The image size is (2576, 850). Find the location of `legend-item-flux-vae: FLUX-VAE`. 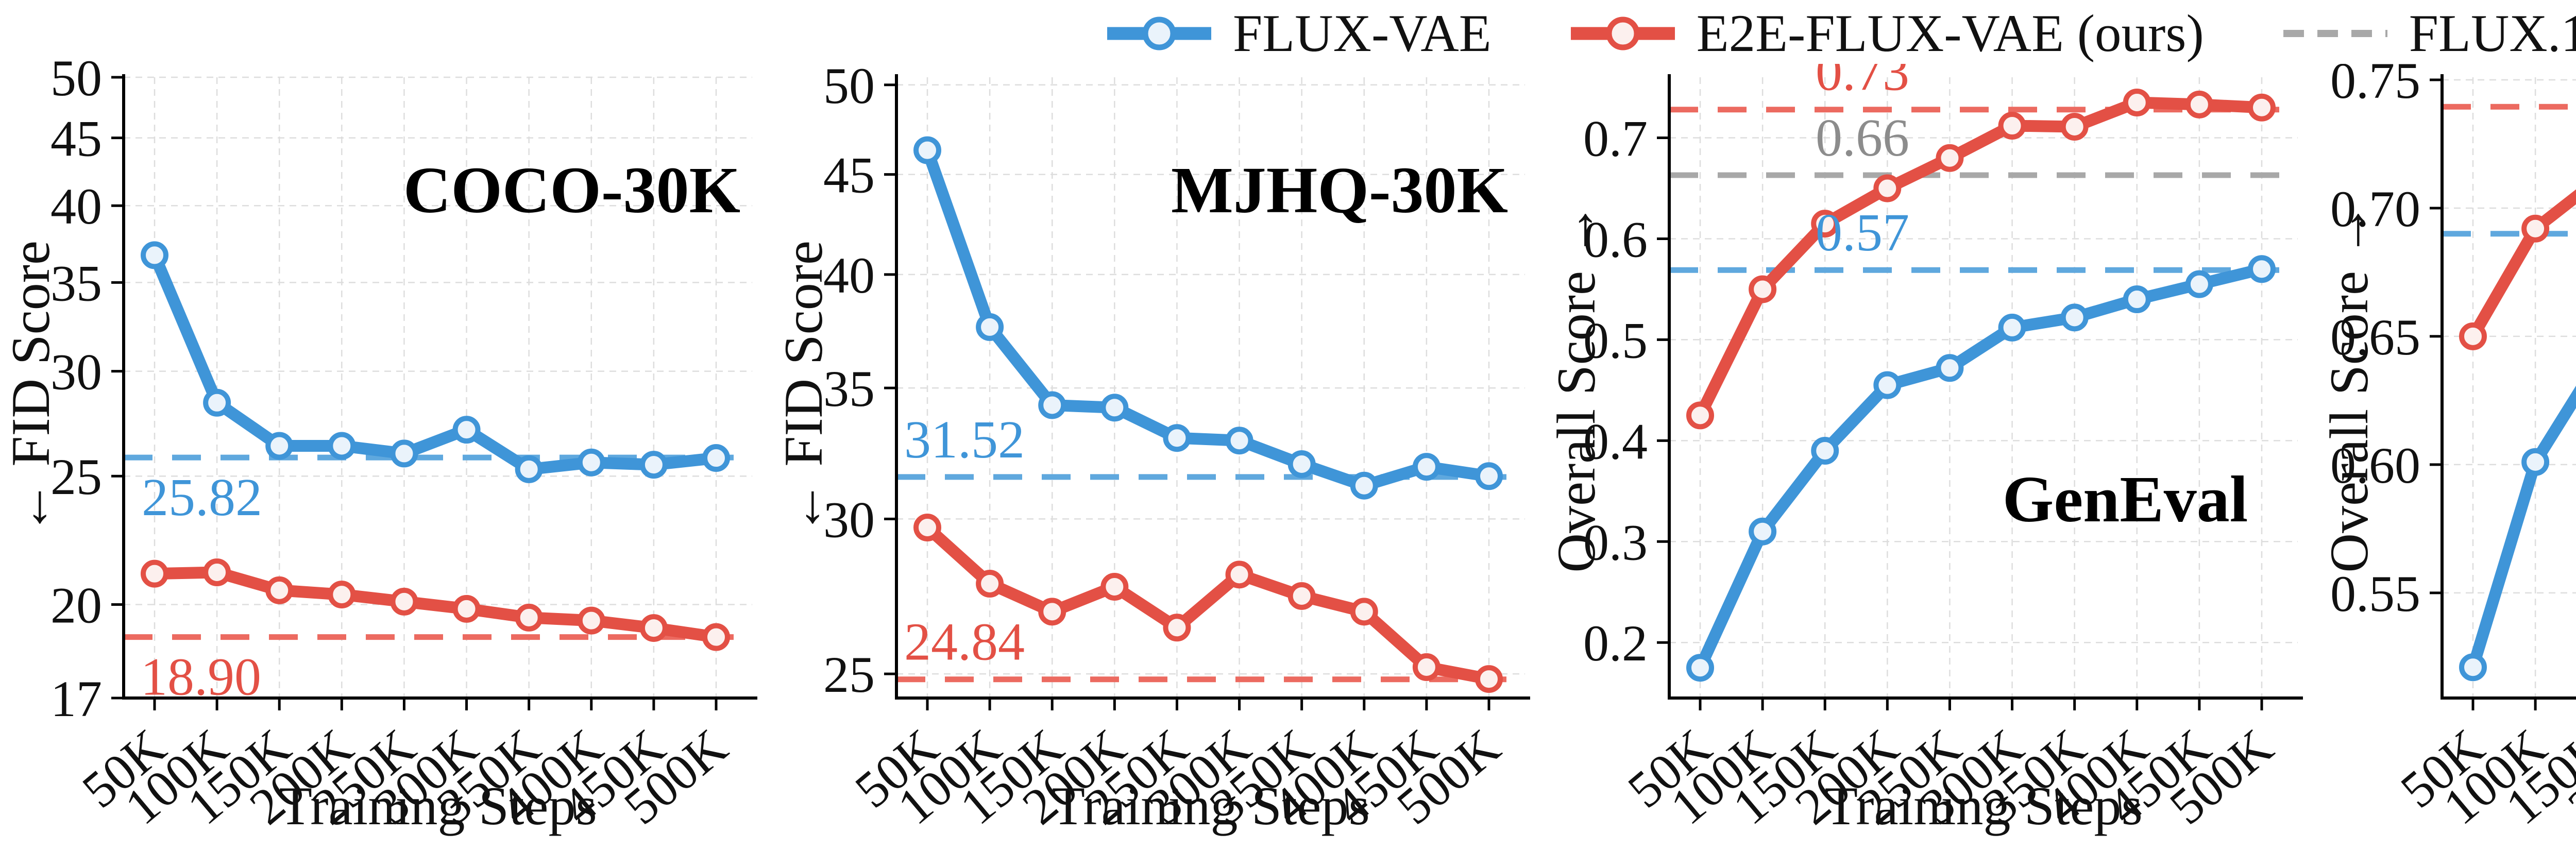

legend-item-flux-vae: FLUX-VAE is located at coordinates (1299, 33).